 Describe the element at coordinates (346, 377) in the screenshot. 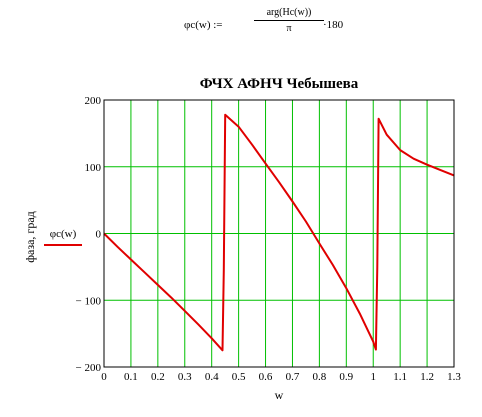

I see `x-tick-label: 0.9` at that location.